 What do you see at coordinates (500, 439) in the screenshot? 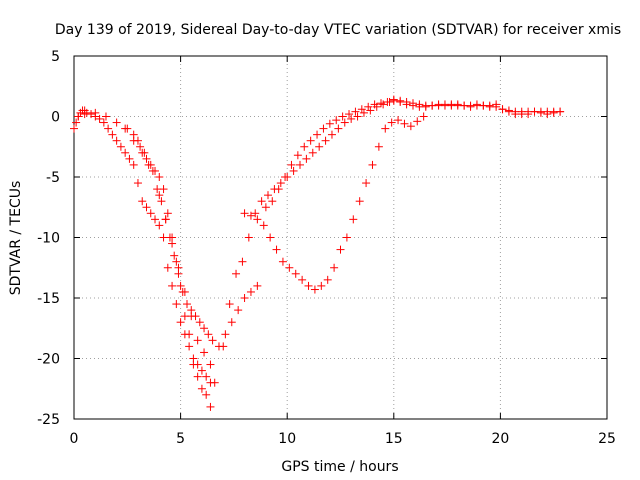
I see `x-tick-label: 20` at bounding box center [500, 439].